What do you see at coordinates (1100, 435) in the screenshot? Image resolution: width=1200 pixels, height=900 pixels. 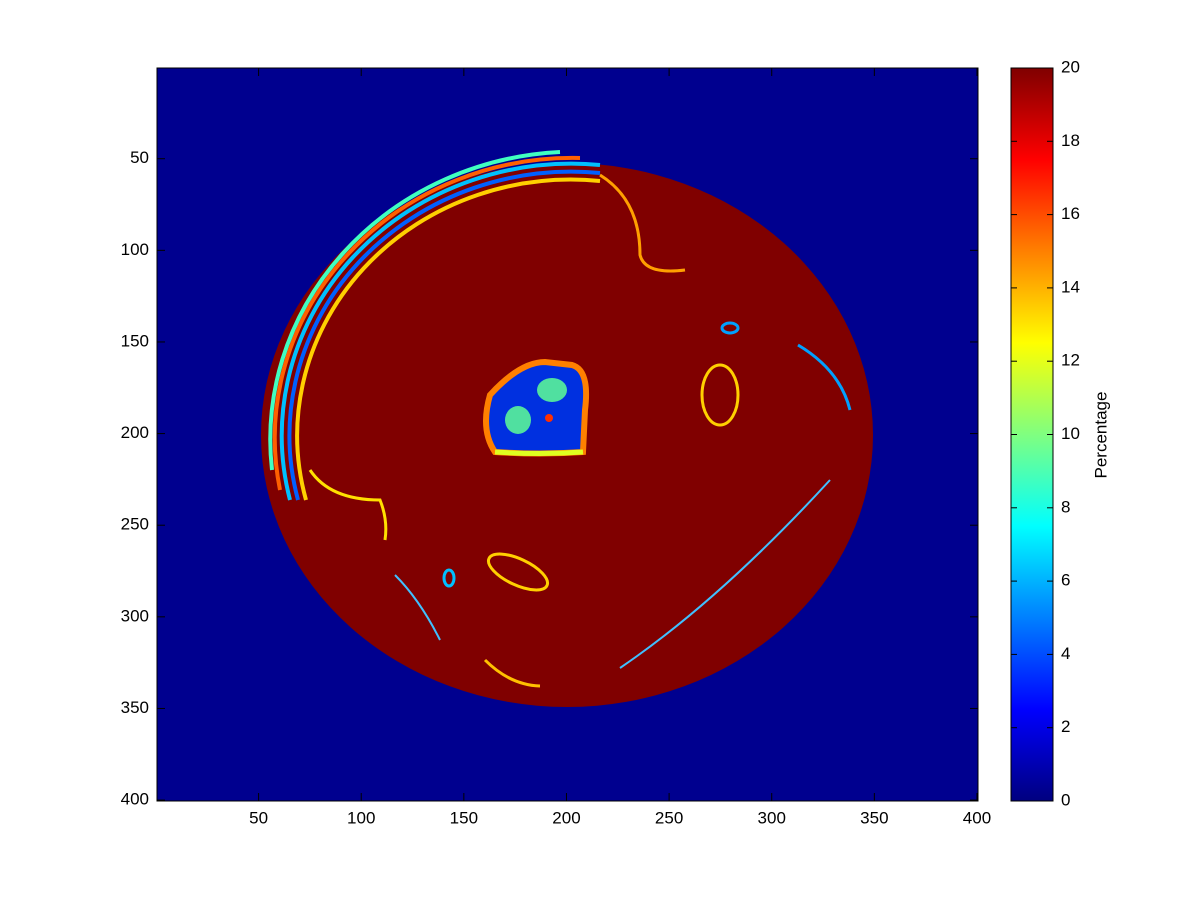 I see `colorbar-label: Percentage` at bounding box center [1100, 435].